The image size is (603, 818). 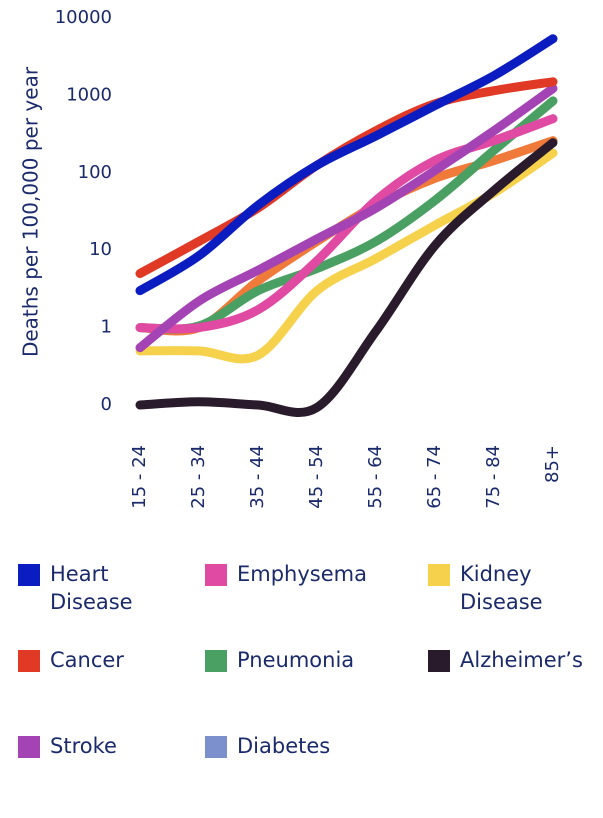 I want to click on legend-item: Heart Disease, so click(x=111, y=603).